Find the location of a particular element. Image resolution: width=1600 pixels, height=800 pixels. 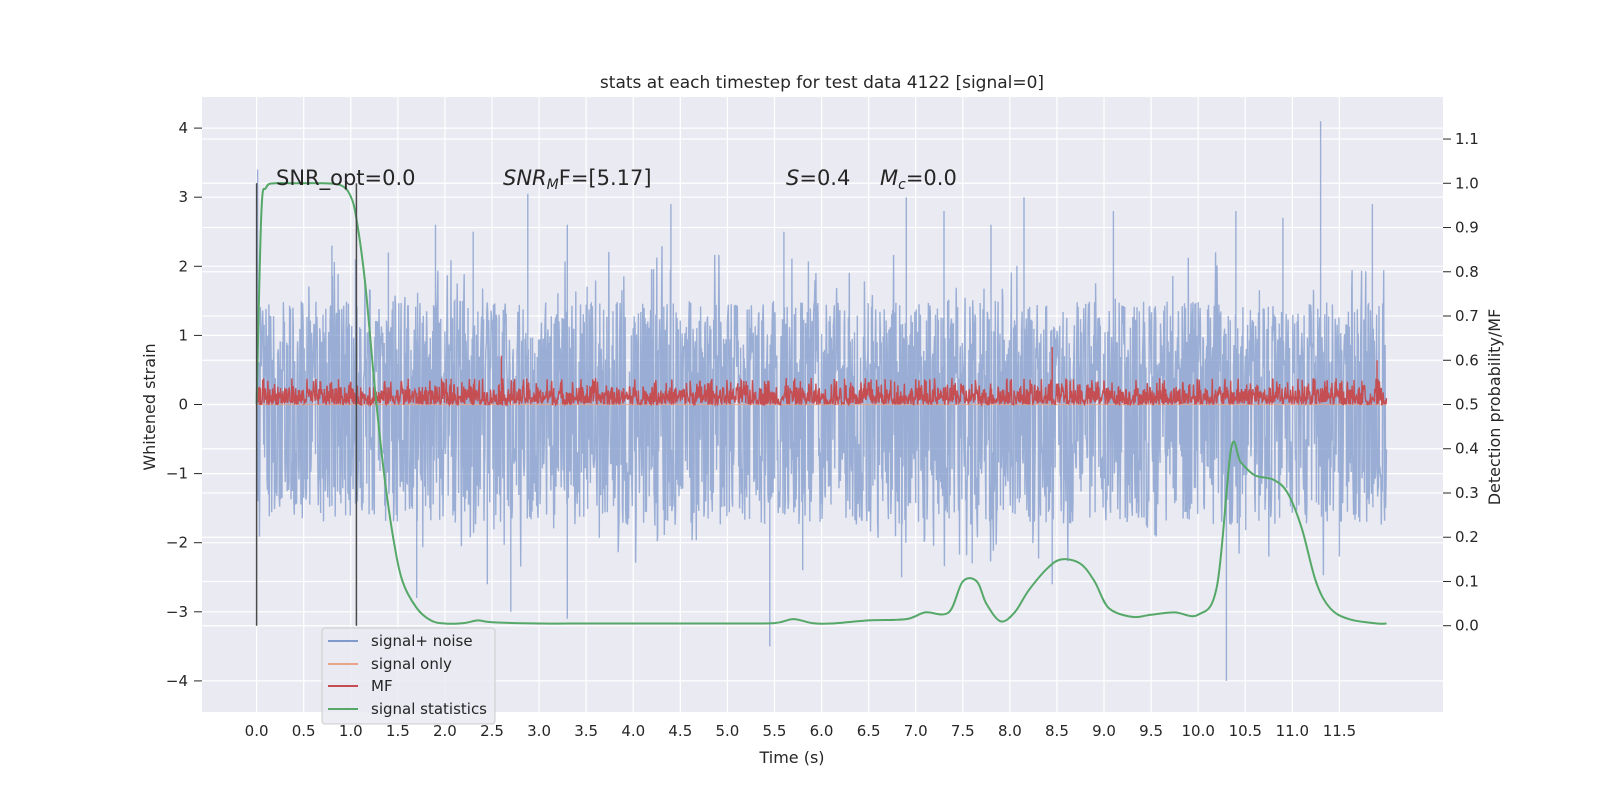

y-tick-label: −2 is located at coordinates (177, 543).